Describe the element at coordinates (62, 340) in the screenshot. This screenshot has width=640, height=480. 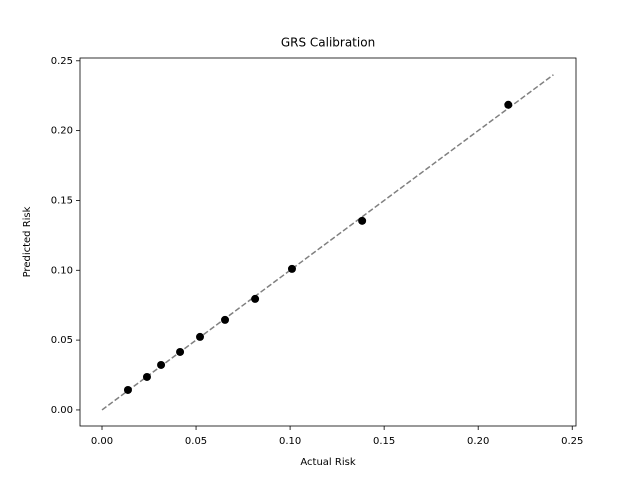
I see `y-tick-label: 0.05` at that location.